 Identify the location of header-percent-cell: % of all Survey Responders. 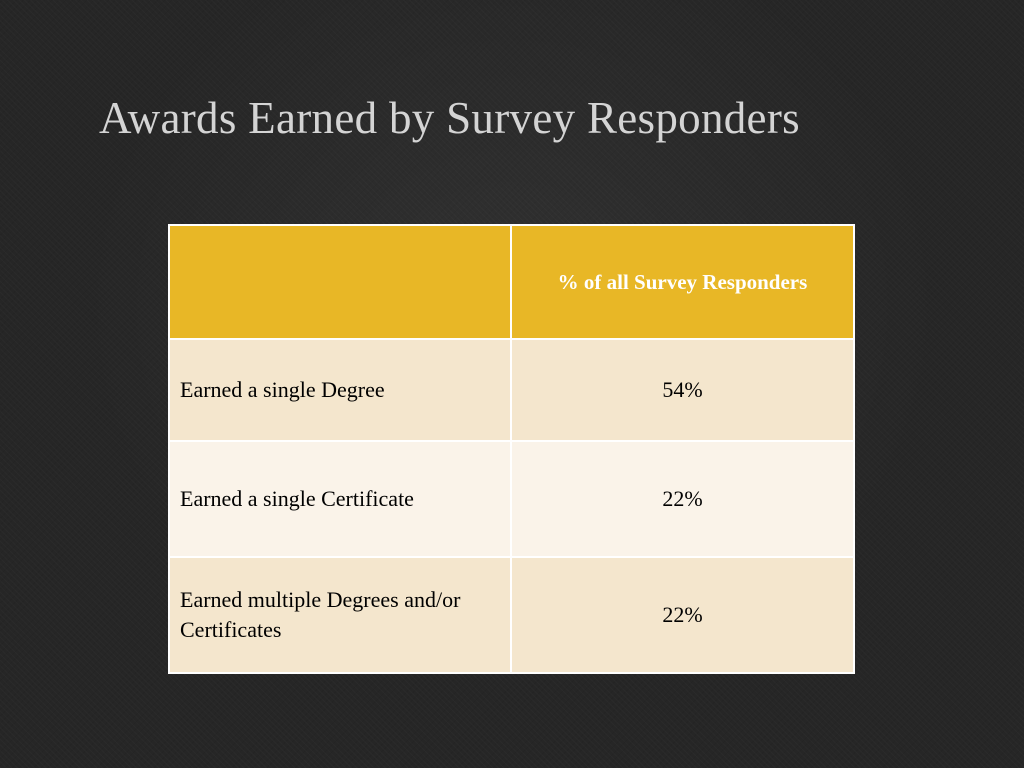
(682, 282).